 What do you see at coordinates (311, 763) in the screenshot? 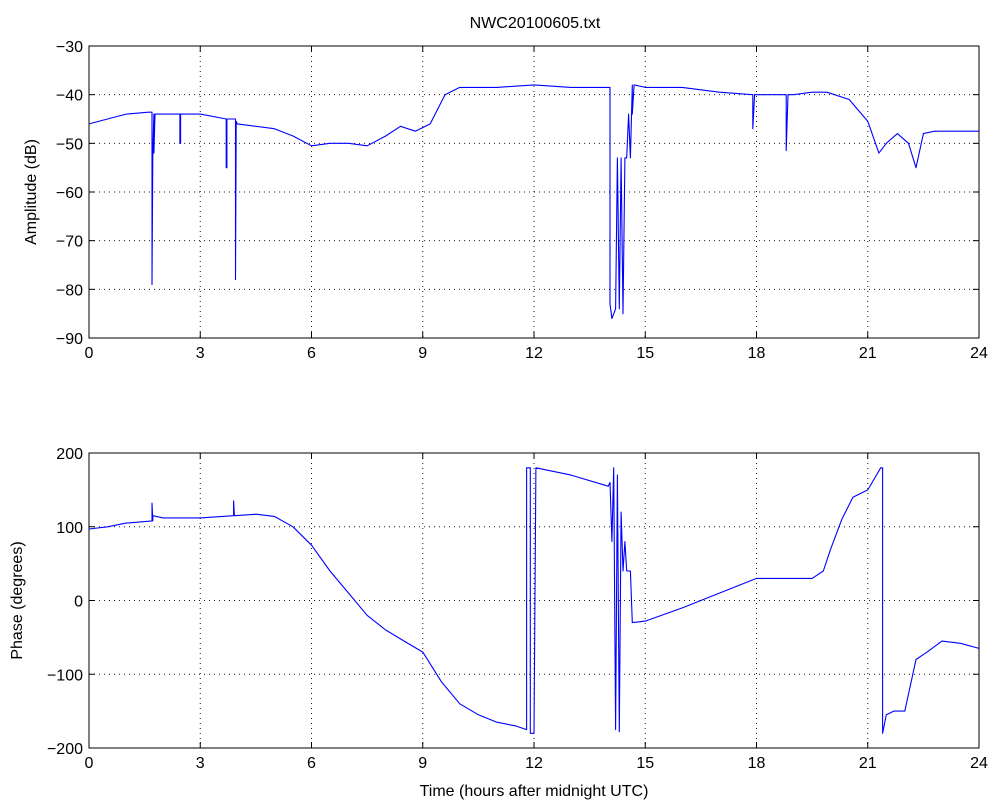
I see `phase-x-tick-label: 6` at bounding box center [311, 763].